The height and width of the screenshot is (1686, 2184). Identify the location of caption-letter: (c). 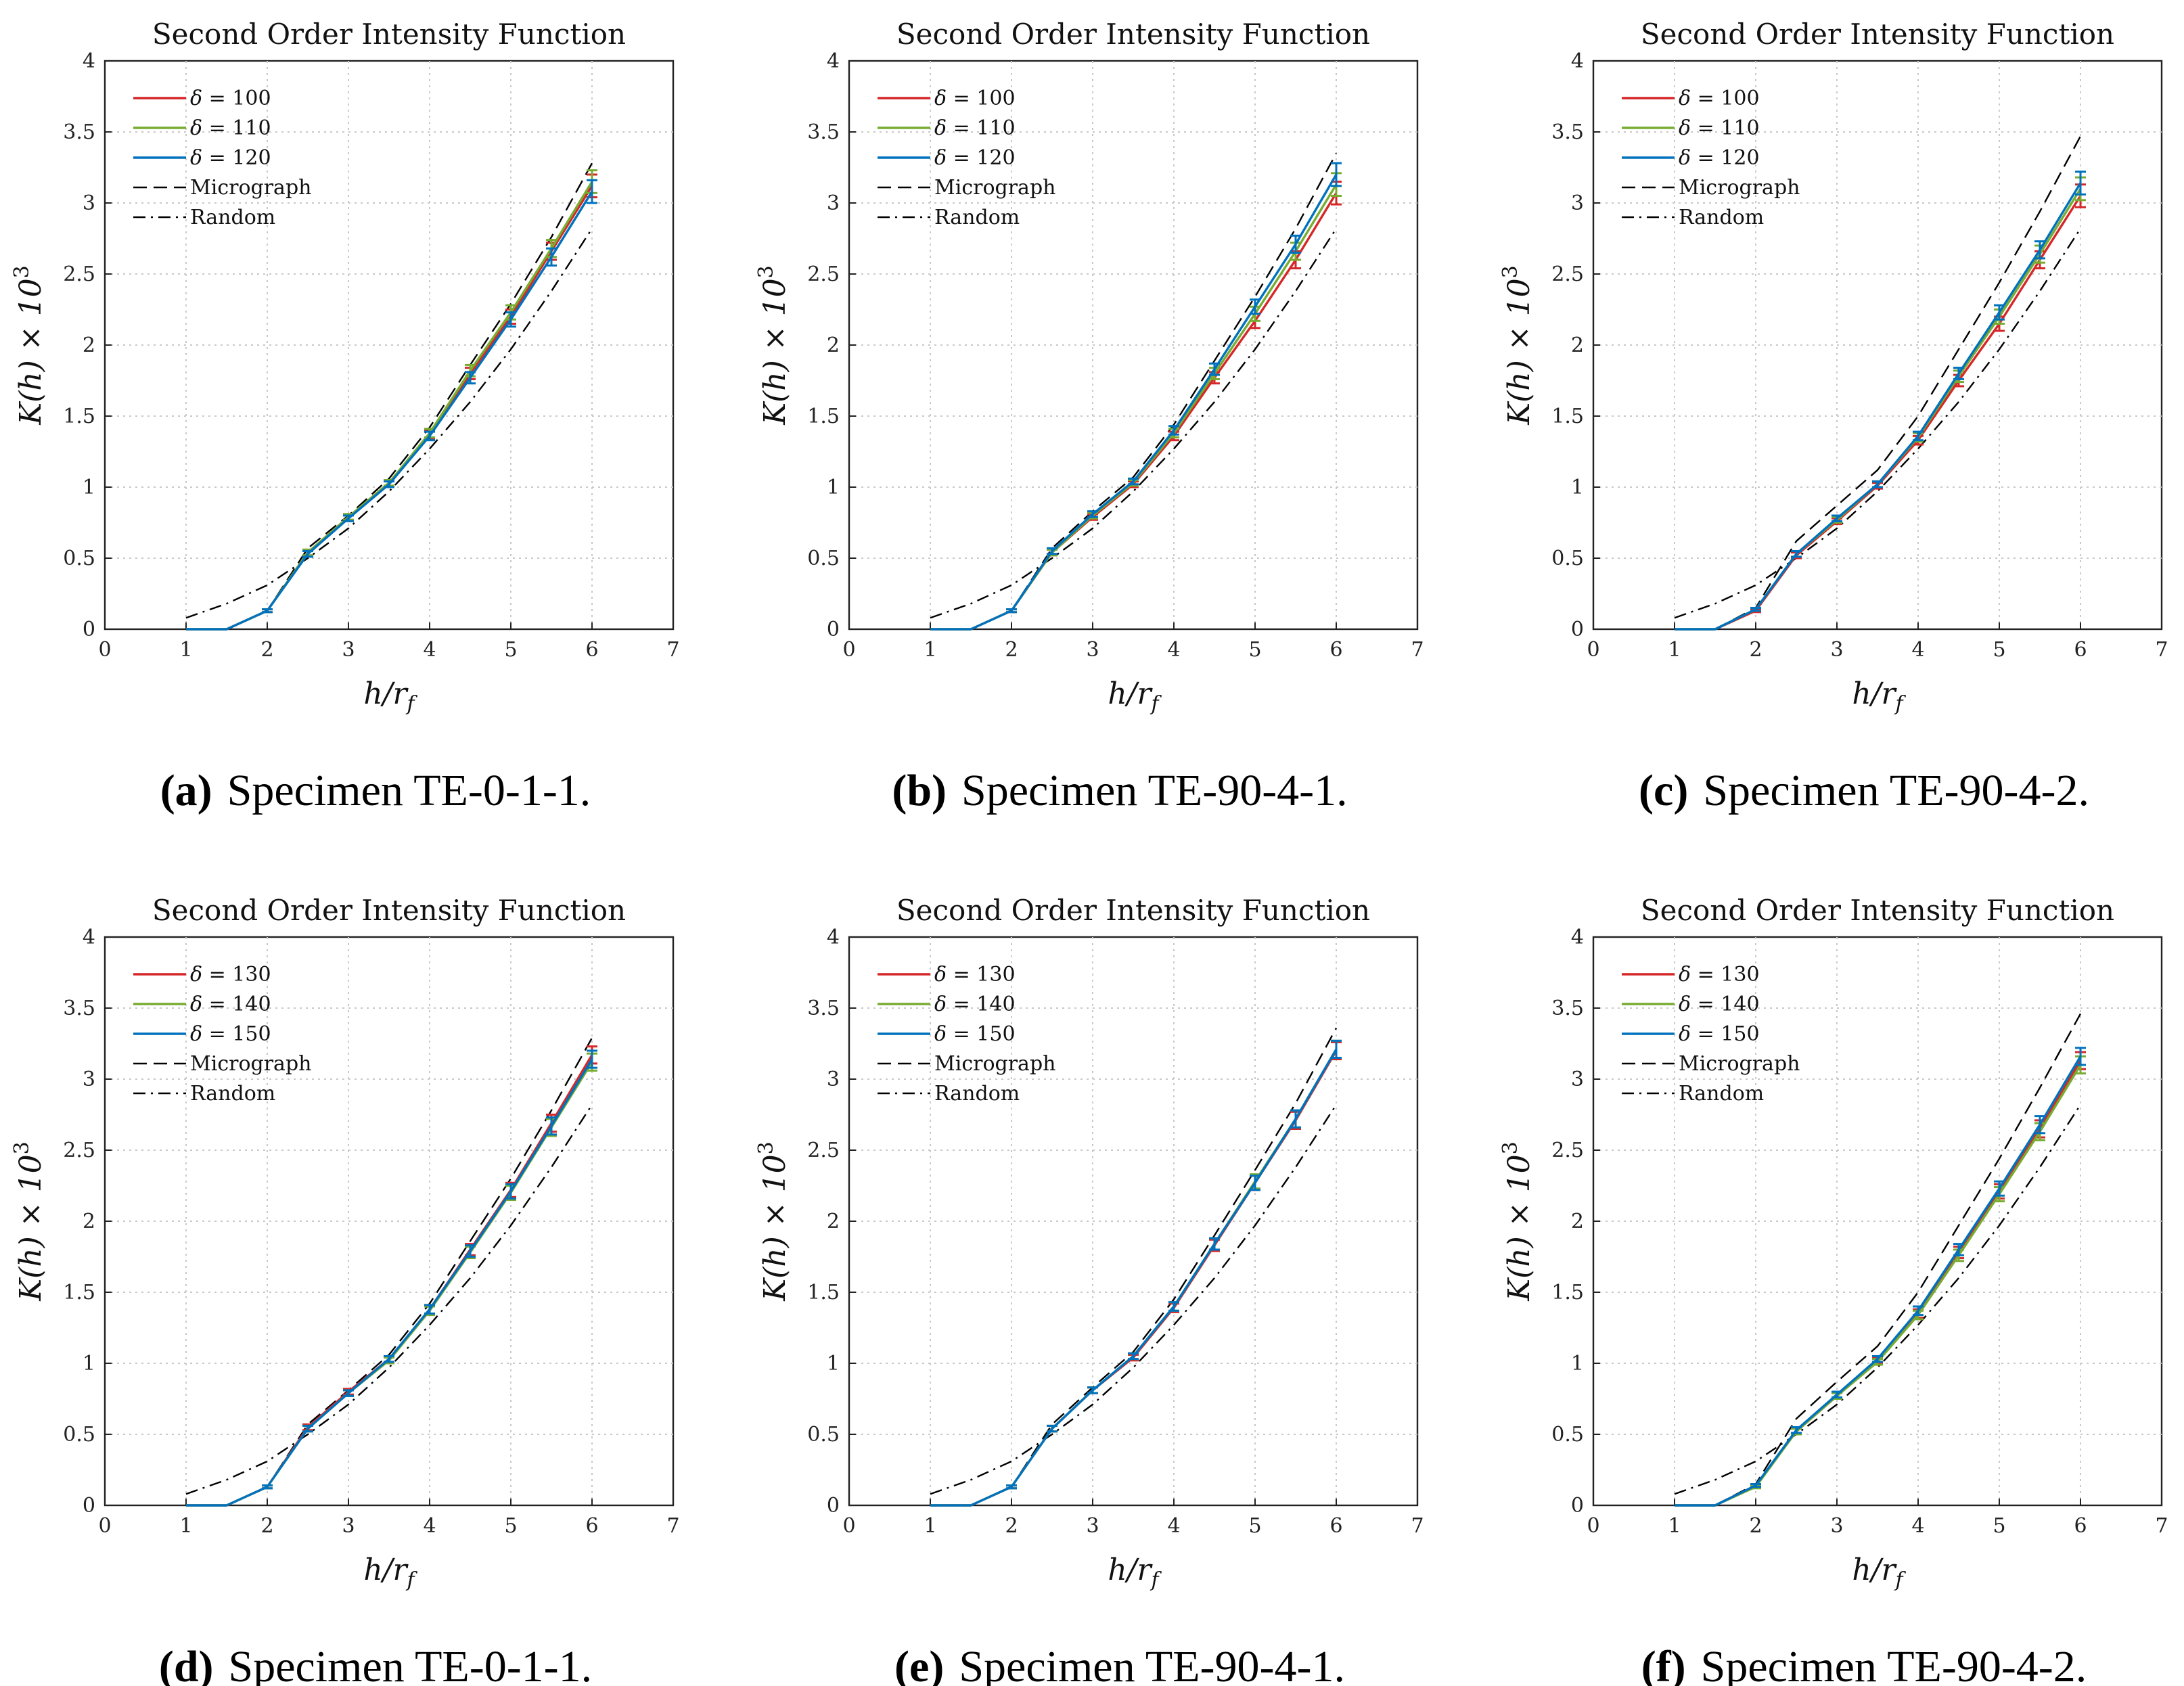
(1663, 790).